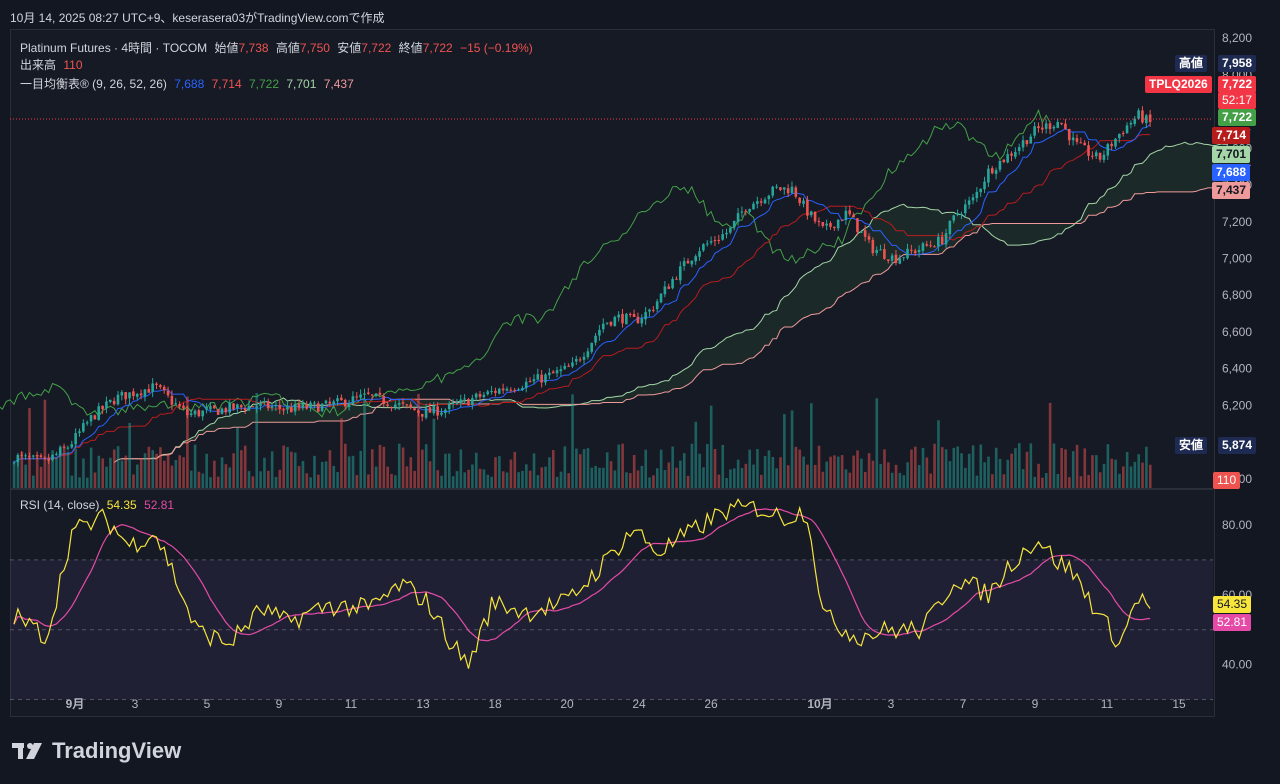 The image size is (1280, 784). I want to click on volume-legend: 出来高 110, so click(53, 64).